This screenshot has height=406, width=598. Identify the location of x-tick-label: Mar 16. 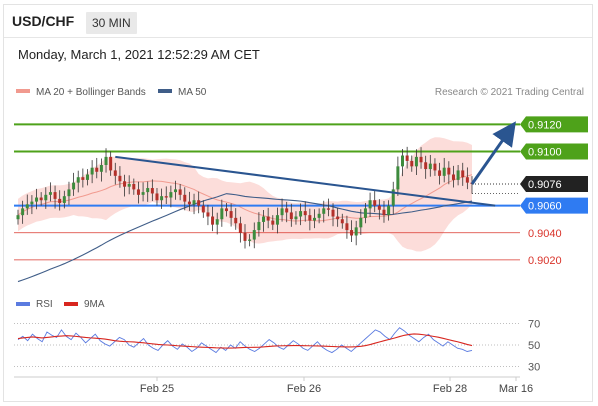
(516, 389).